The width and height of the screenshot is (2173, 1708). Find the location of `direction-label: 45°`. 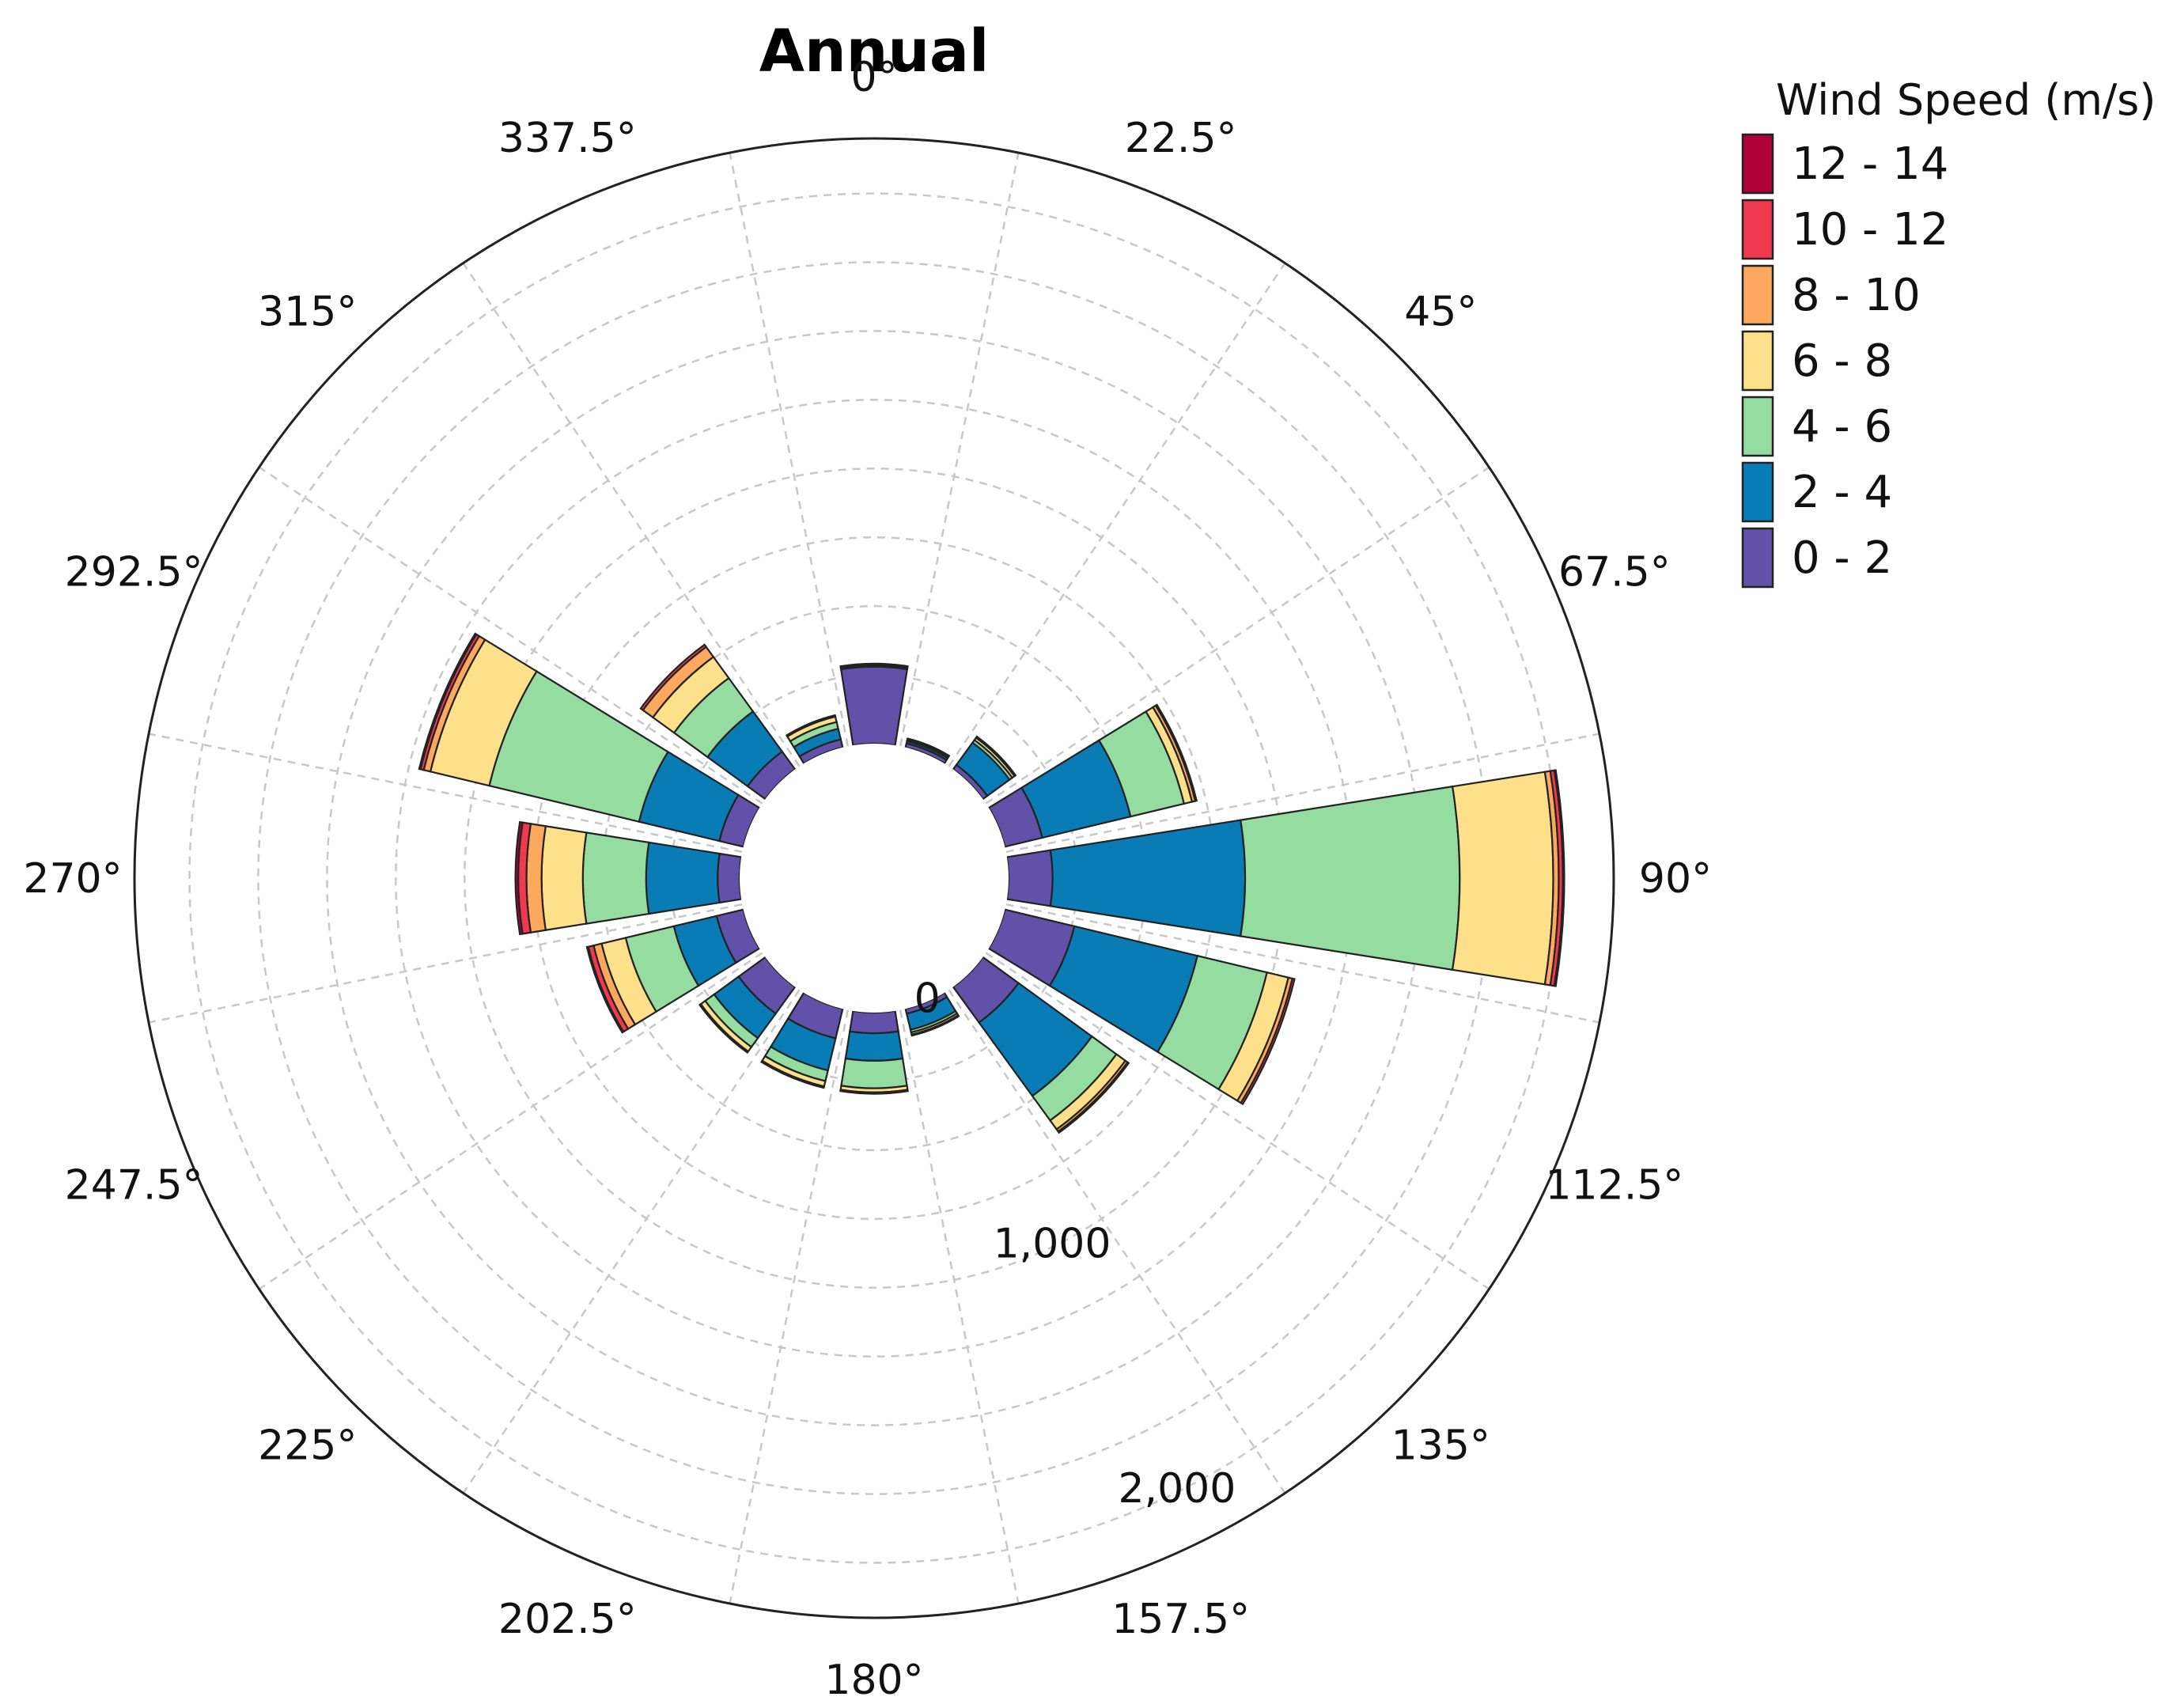

direction-label: 45° is located at coordinates (1440, 312).